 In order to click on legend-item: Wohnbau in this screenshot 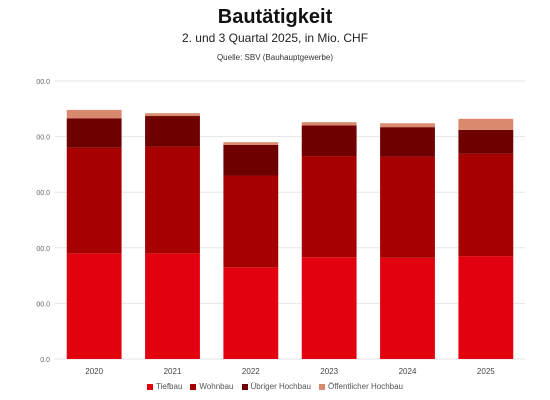, I will do `click(212, 386)`.